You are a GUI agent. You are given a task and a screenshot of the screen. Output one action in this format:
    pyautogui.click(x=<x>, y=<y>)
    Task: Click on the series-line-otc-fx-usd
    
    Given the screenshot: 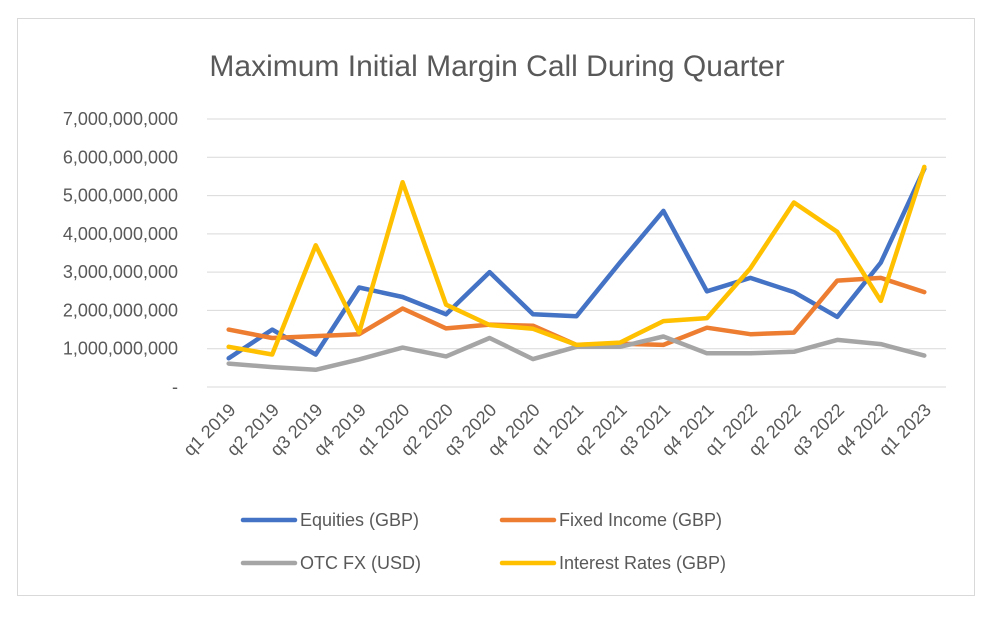 What is the action you would take?
    pyautogui.click(x=576, y=353)
    